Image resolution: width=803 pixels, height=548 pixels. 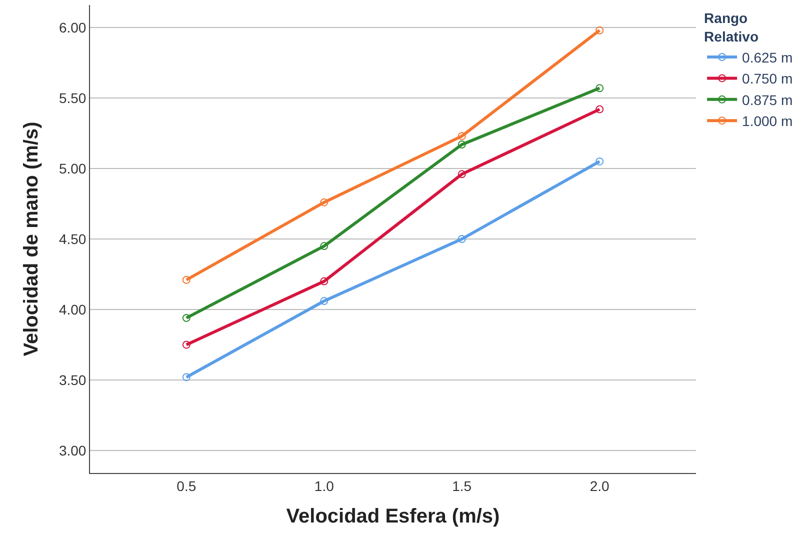 What do you see at coordinates (31, 239) in the screenshot?
I see `y-axis-title: Velocidad de mano (m/s)` at bounding box center [31, 239].